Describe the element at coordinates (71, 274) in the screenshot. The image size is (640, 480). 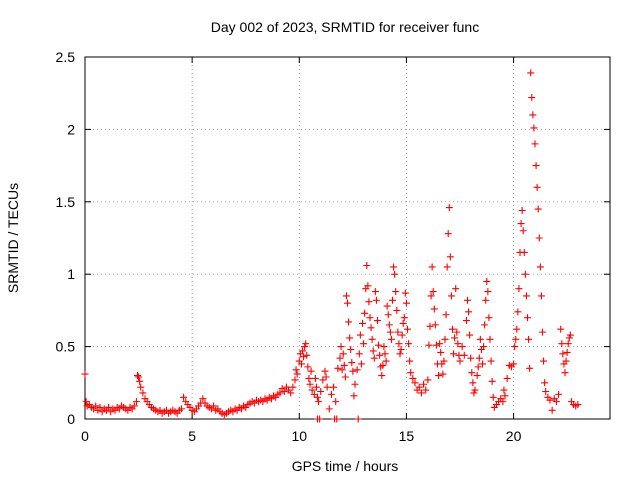
I see `y-tick-label: 1` at that location.